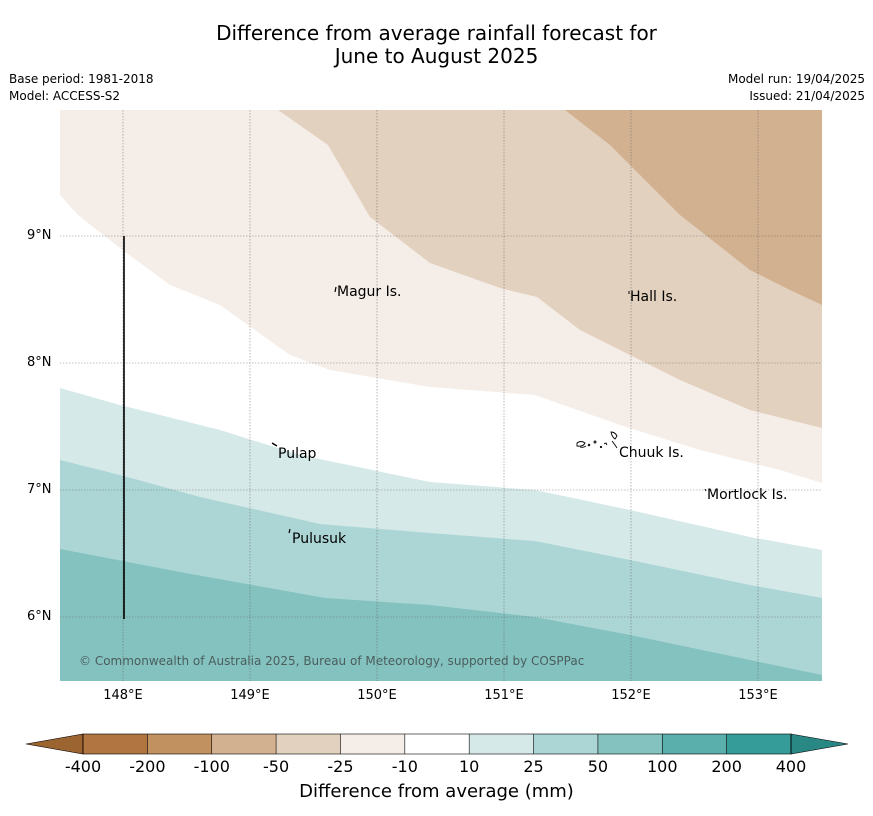  I want to click on lon-label-151e: 151°E, so click(504, 695).